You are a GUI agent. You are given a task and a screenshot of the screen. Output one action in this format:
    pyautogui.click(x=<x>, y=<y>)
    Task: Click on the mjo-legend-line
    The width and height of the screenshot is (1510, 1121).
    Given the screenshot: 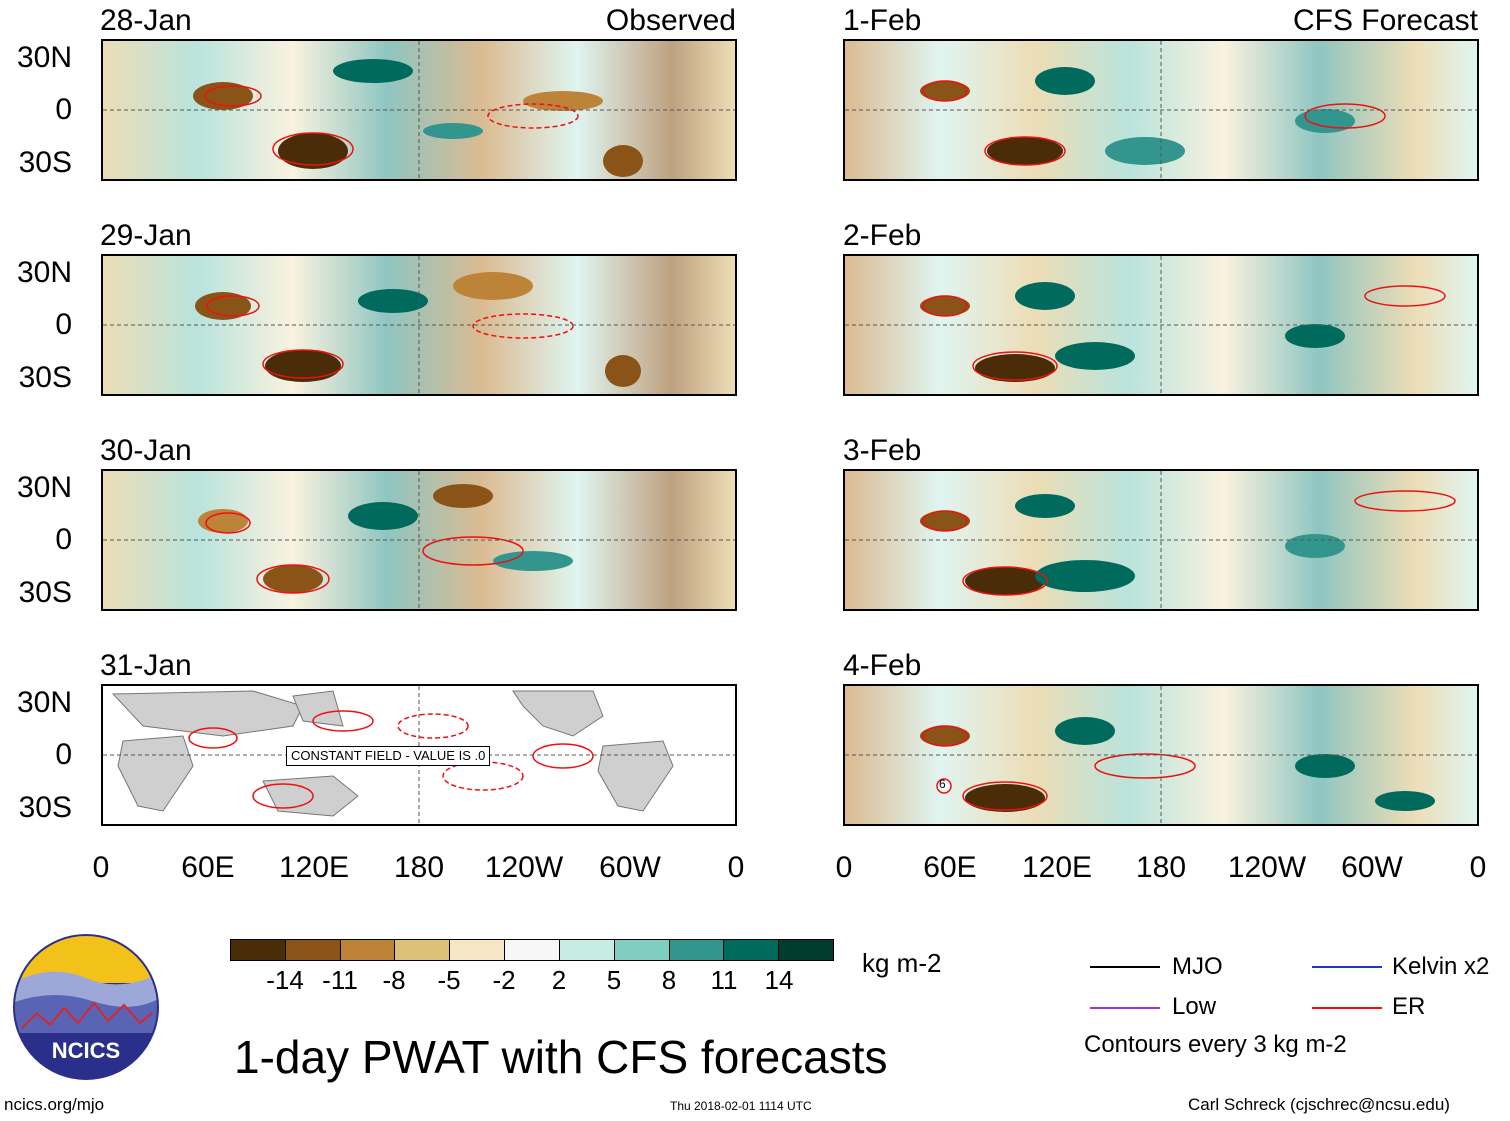 What is the action you would take?
    pyautogui.click(x=1125, y=967)
    